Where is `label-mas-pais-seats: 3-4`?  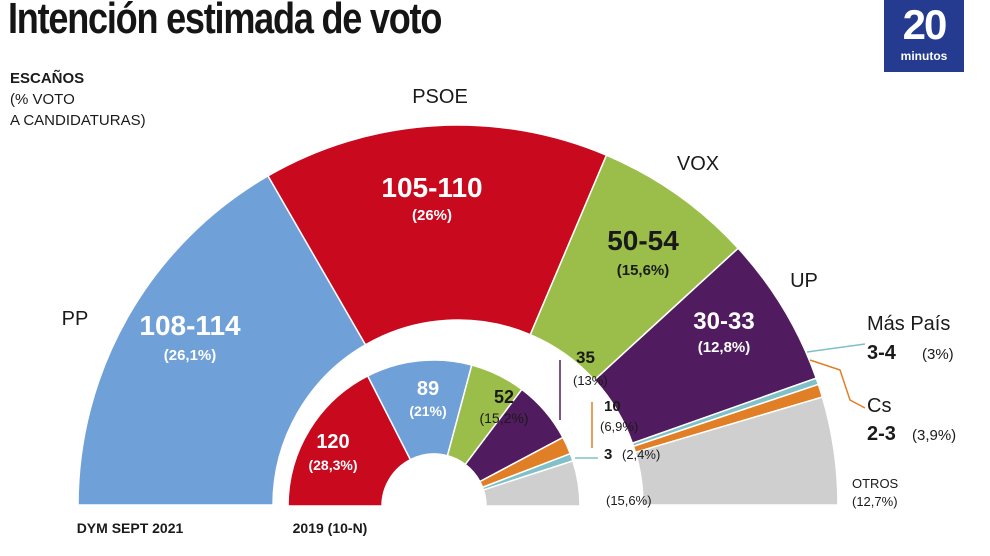
label-mas-pais-seats: 3-4 is located at coordinates (882, 353).